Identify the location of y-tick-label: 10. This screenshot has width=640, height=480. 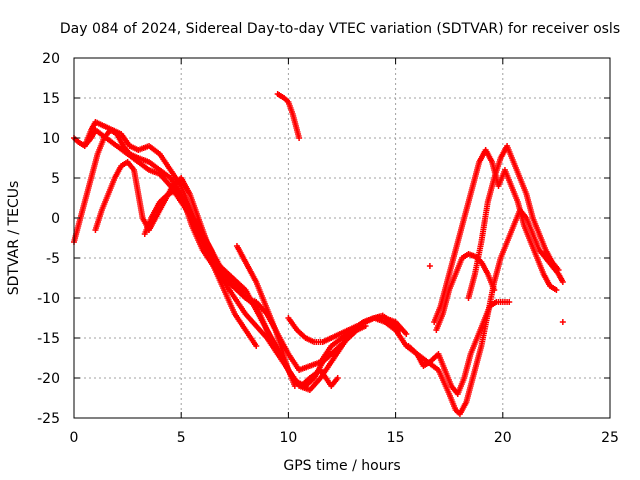
(51, 139).